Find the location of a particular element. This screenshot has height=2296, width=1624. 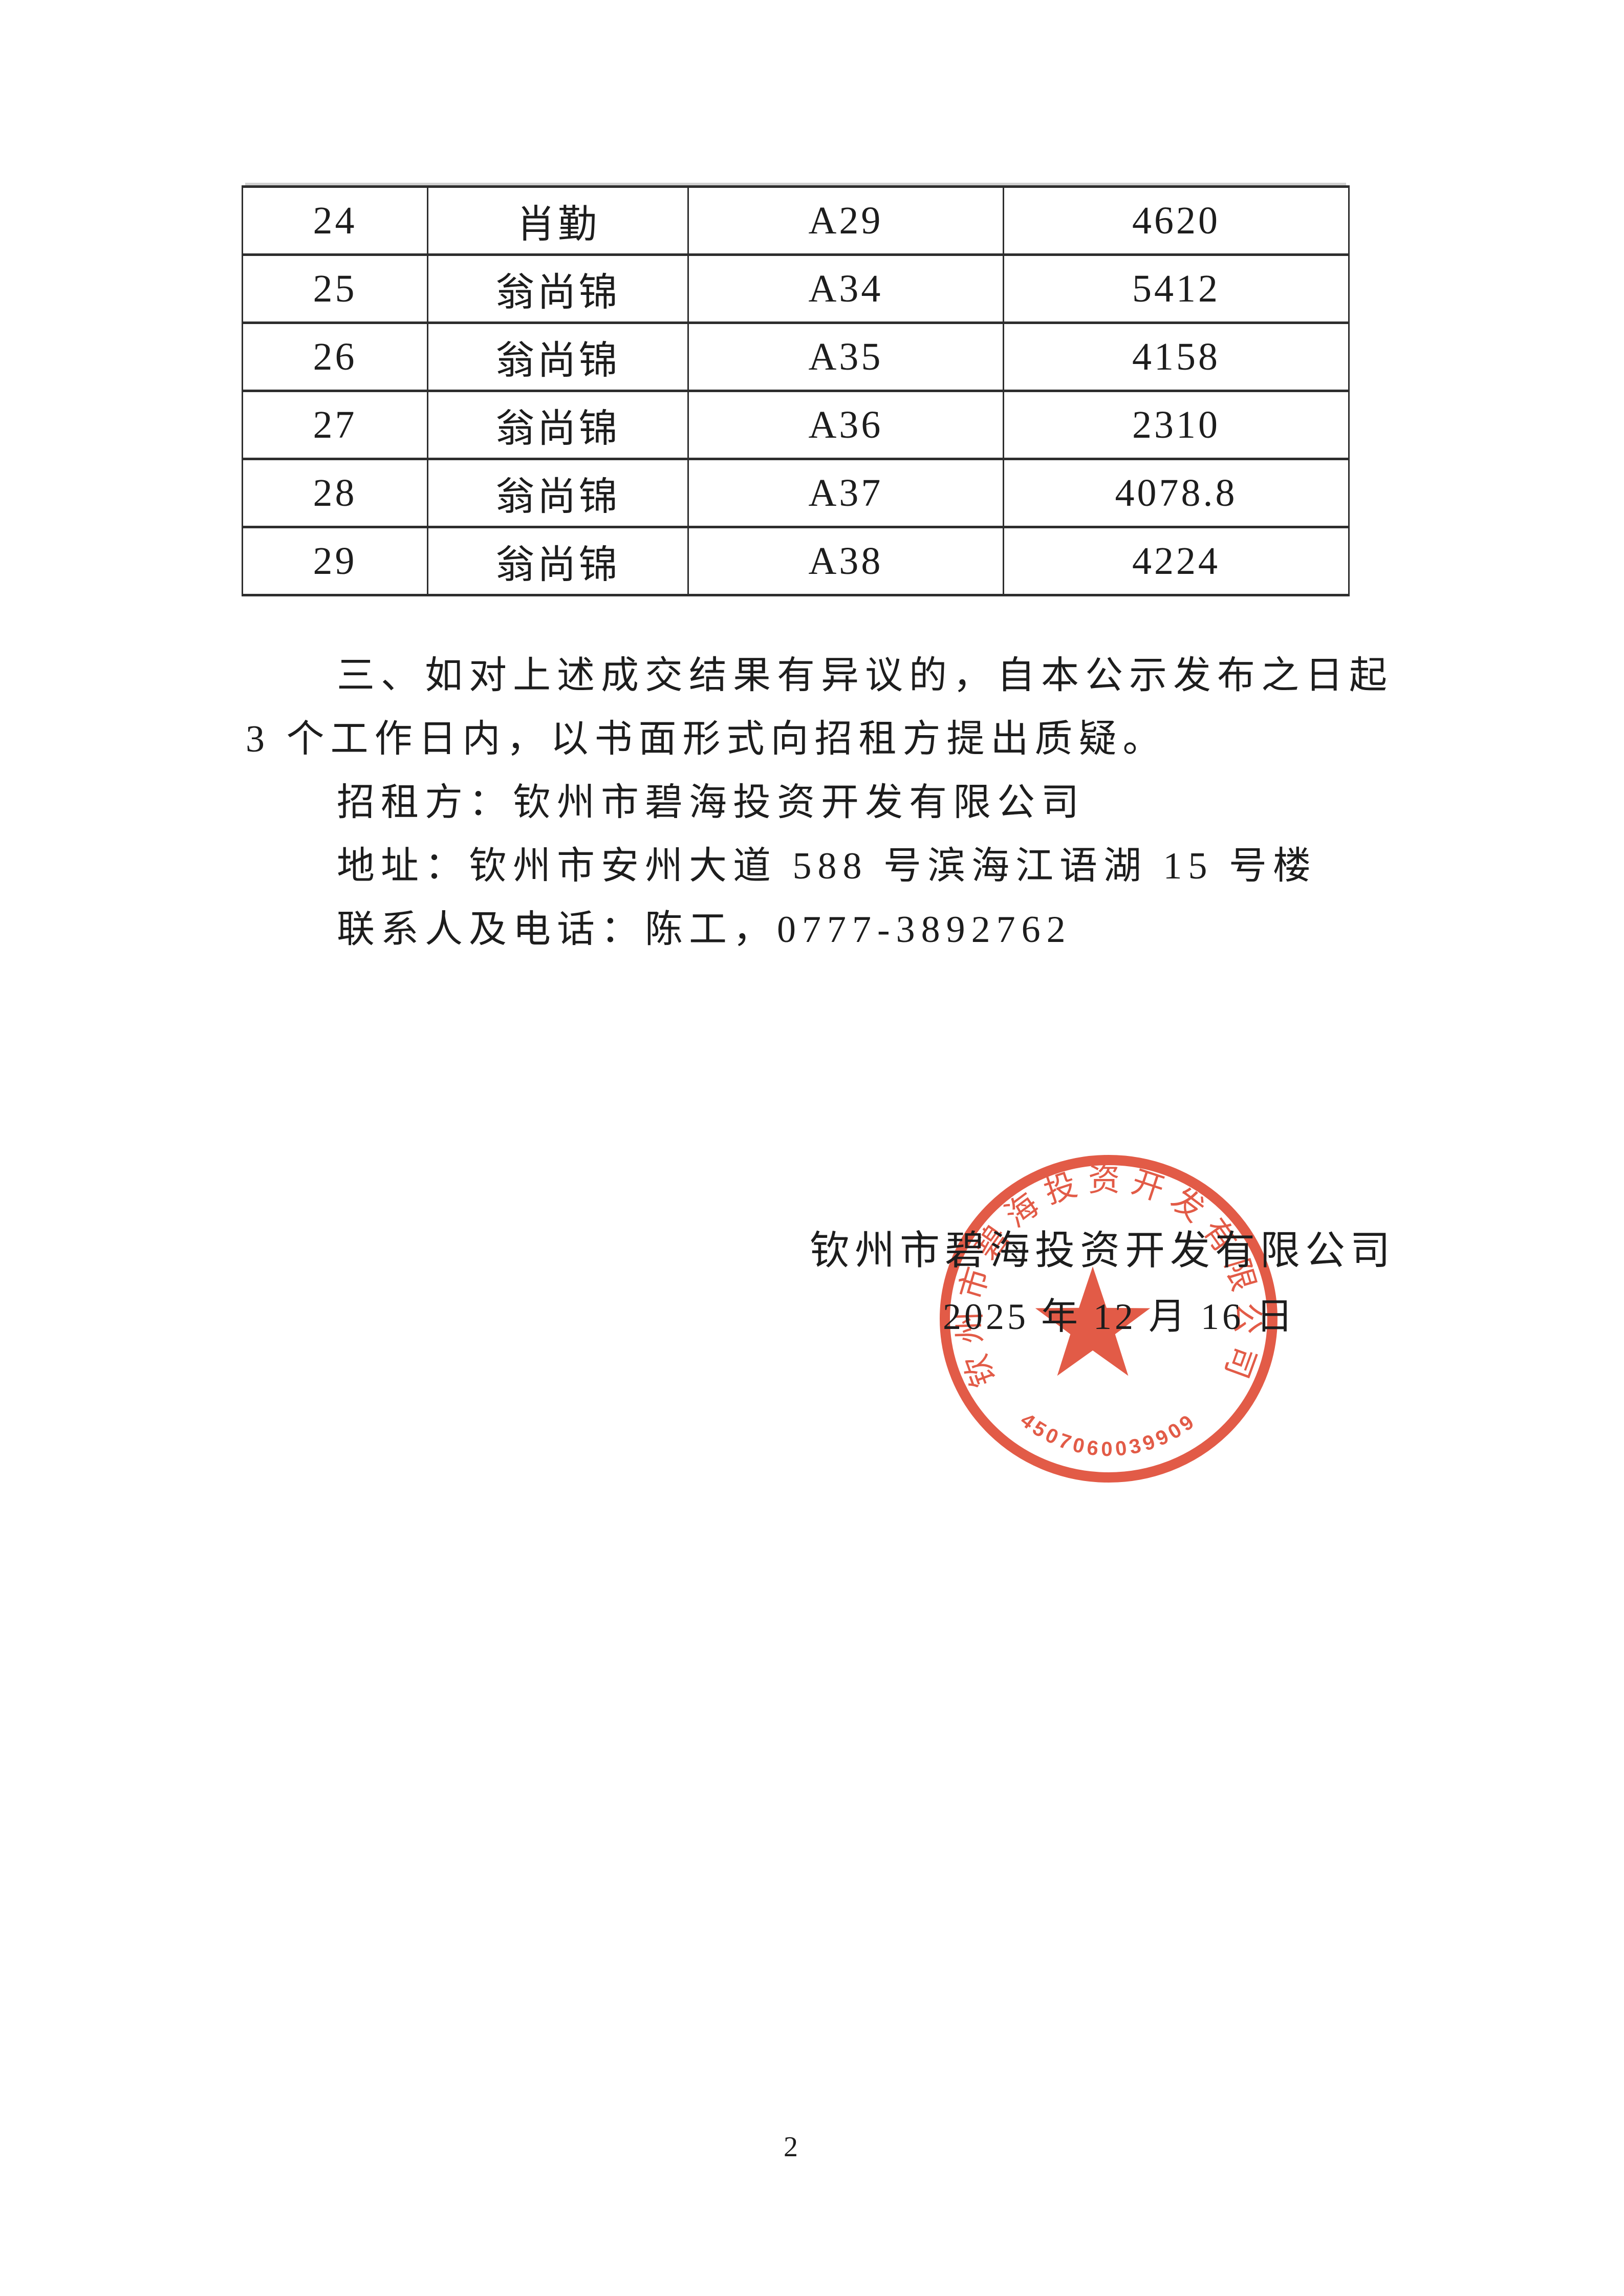

signature-company-name: 钦州市碧海投资开发有限公司 is located at coordinates (1103, 1250).